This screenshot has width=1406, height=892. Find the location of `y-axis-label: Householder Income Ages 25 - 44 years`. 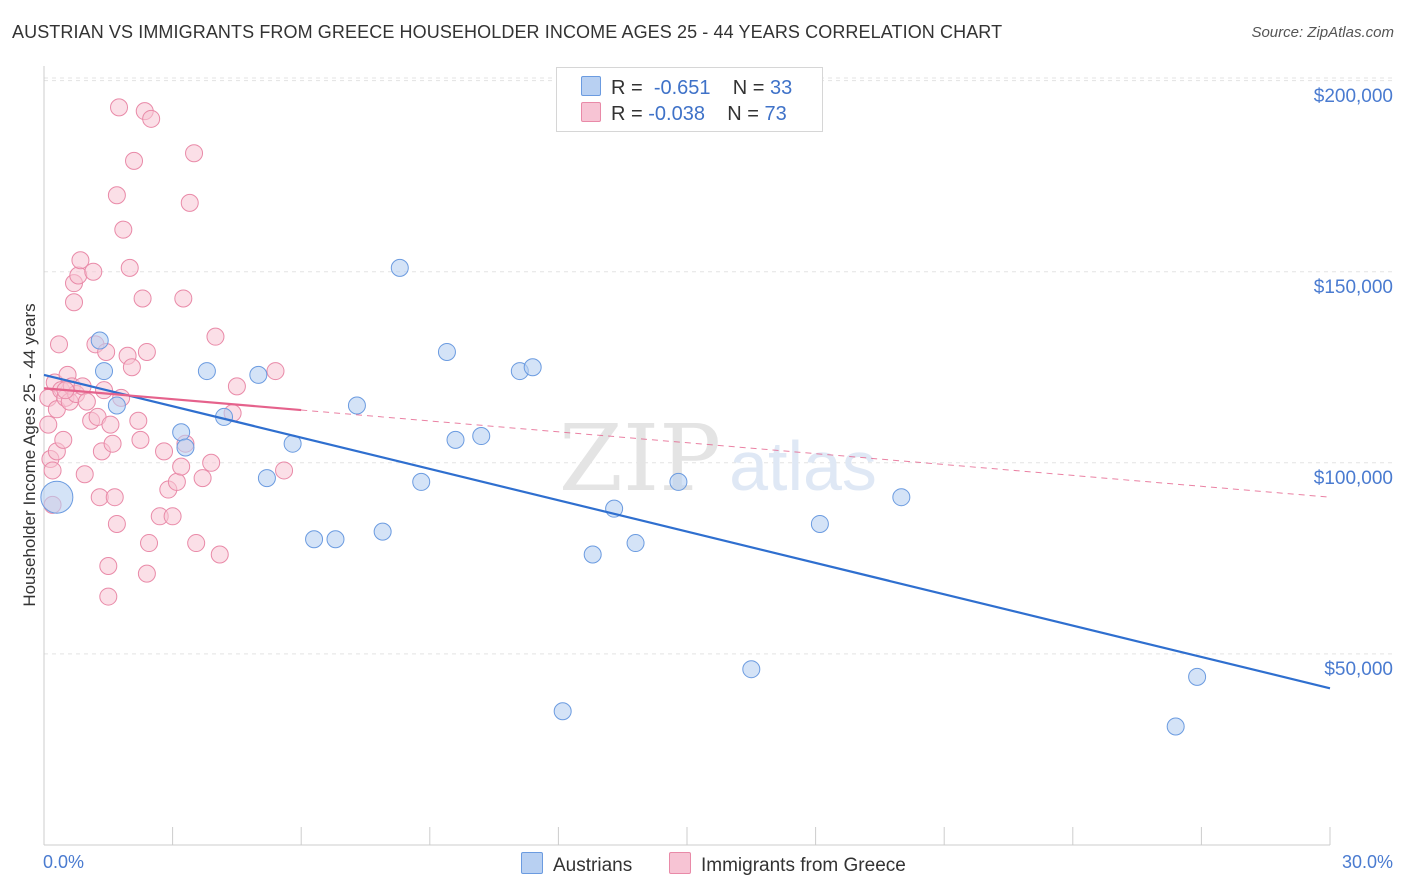

y-axis-label: Householder Income Ages 25 - 44 years is located at coordinates (29, 455).